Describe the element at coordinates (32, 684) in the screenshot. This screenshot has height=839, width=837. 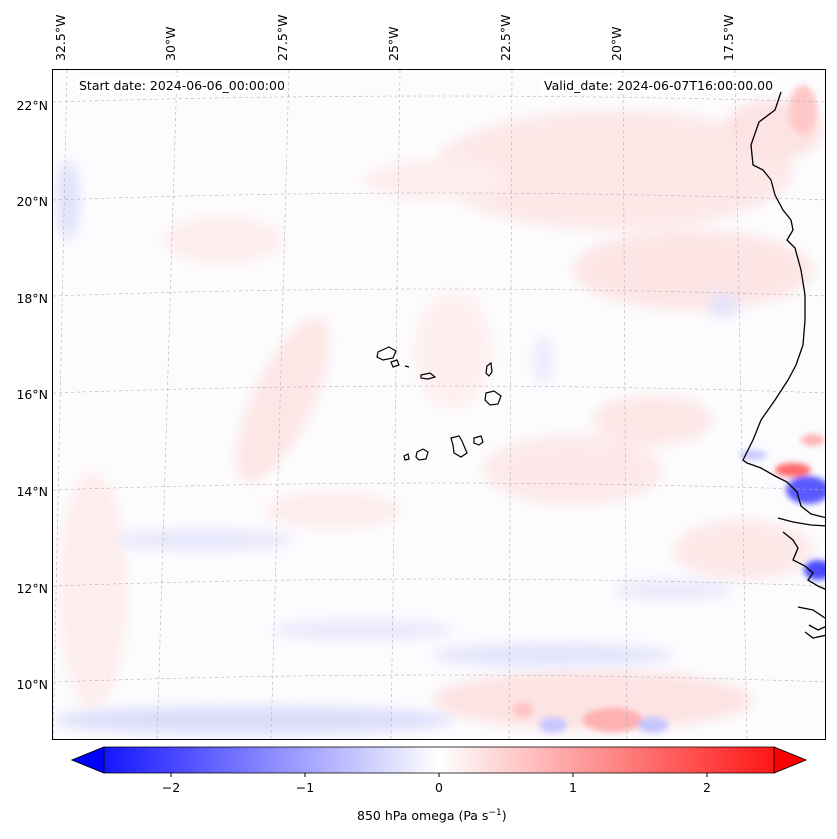
I see `lat-label-10n: 10°N` at that location.